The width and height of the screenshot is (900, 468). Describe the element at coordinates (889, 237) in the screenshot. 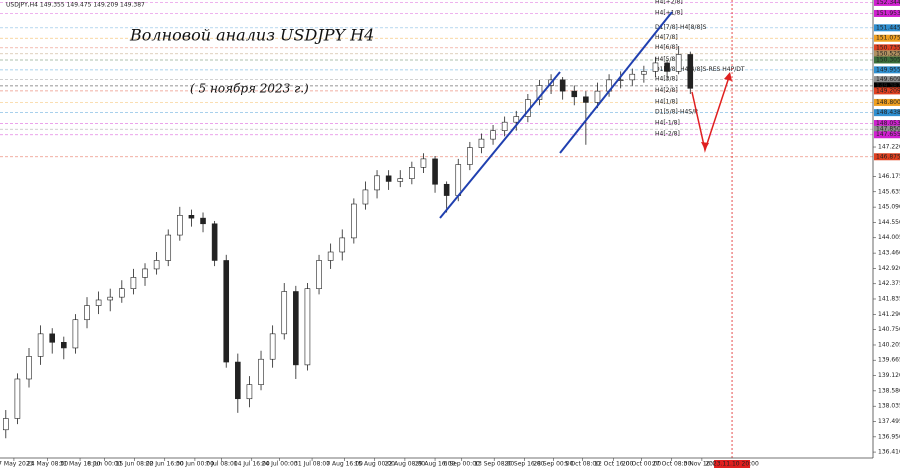

I see `y-tick-label: 144.005` at that location.